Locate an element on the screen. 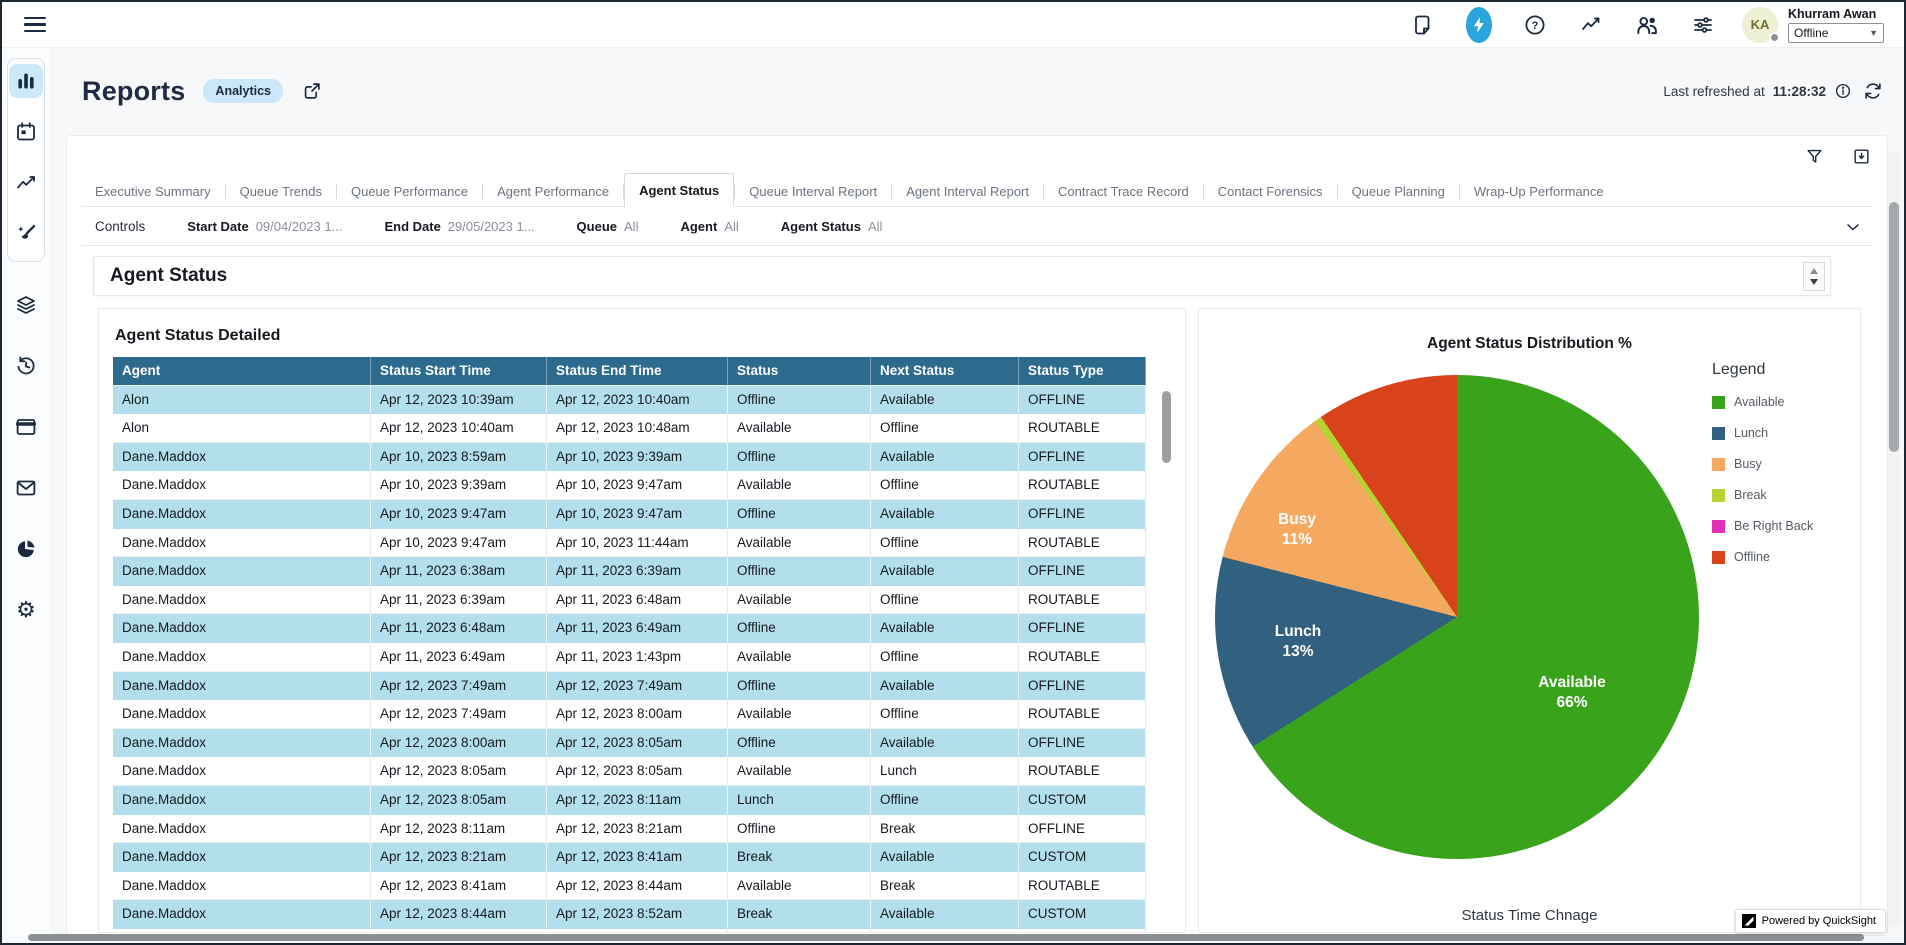 The width and height of the screenshot is (1906, 945). cell-next-status: Offline is located at coordinates (945, 485).